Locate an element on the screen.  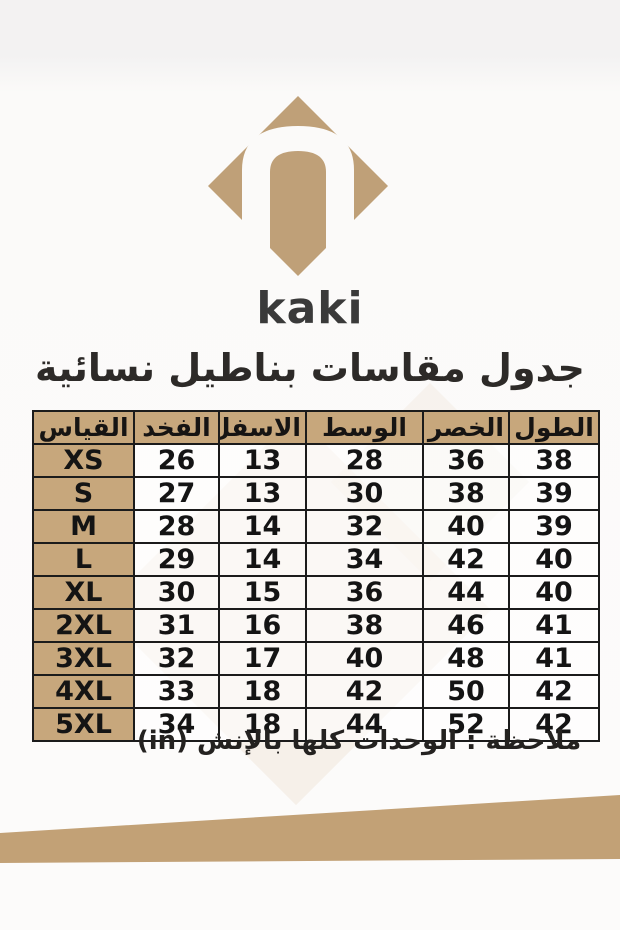
value-cell: 15 is located at coordinates (262, 592).